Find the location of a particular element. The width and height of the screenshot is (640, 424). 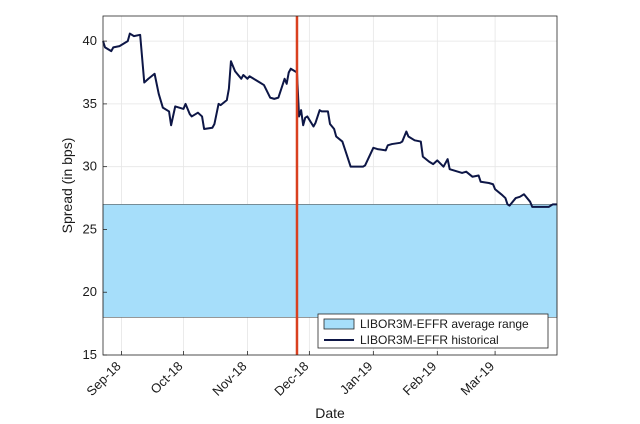

x-tick-label-sep-18: Sep-18 is located at coordinates (103, 379).